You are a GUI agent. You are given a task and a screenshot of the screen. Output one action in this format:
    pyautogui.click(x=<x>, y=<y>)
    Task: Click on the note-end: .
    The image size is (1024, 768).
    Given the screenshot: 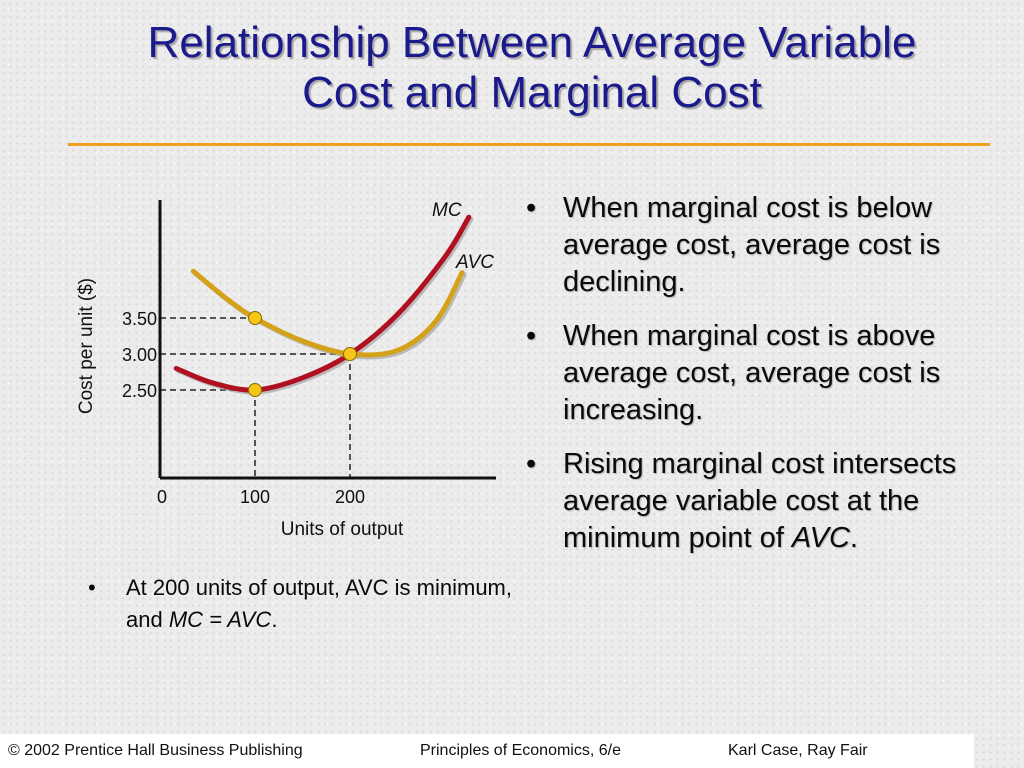 What is the action you would take?
    pyautogui.click(x=274, y=619)
    